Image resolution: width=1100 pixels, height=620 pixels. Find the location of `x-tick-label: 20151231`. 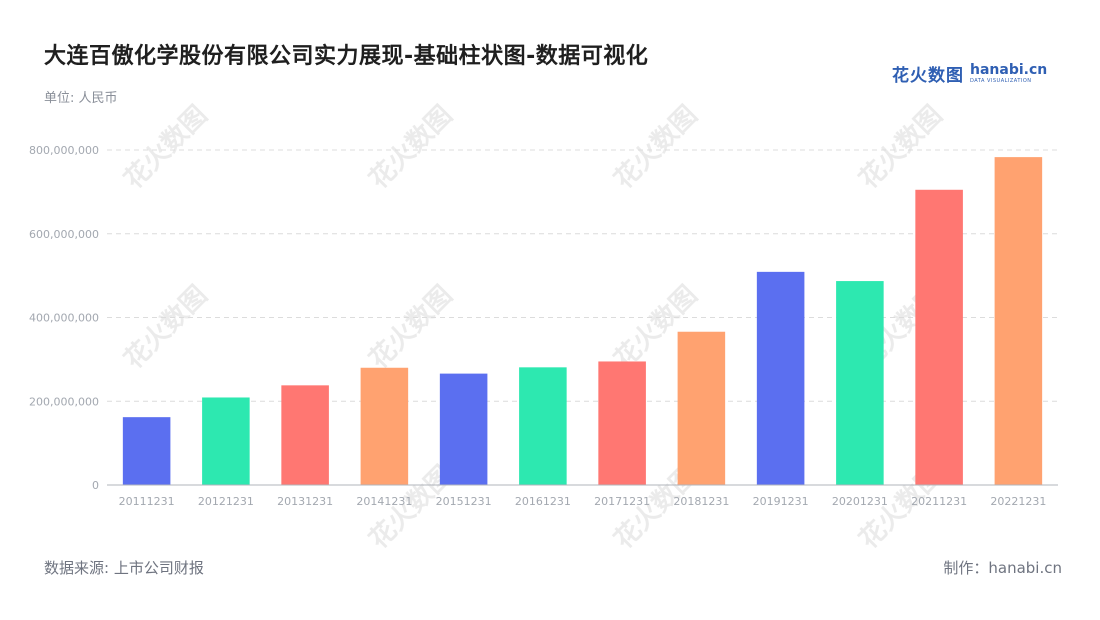

x-tick-label: 20151231 is located at coordinates (464, 501).